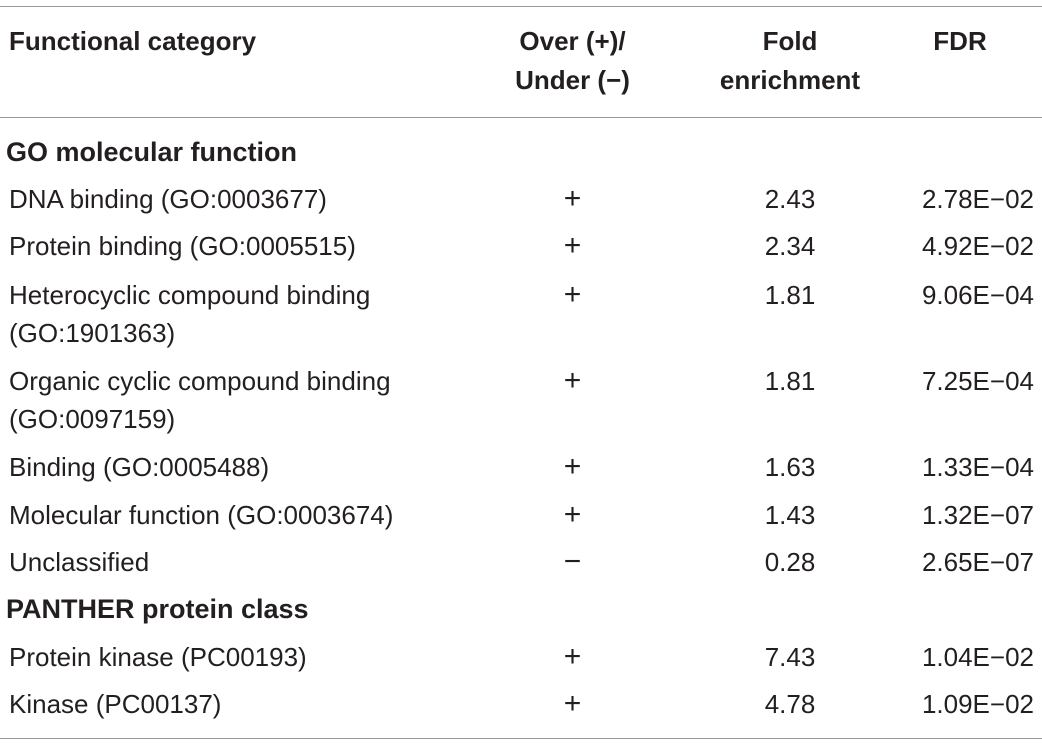 The width and height of the screenshot is (1042, 745). Describe the element at coordinates (139, 467) in the screenshot. I see `row-category: Binding (GO:0005488)` at that location.